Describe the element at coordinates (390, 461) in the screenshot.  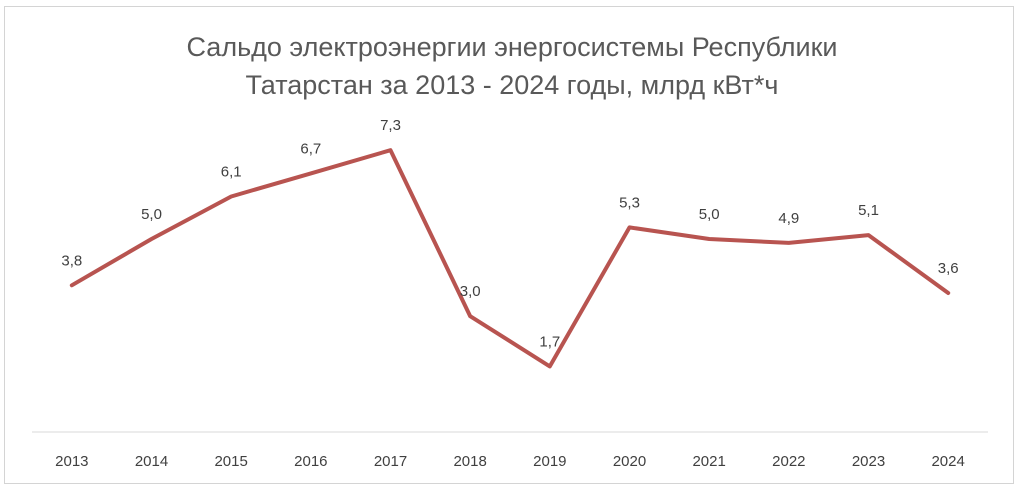
I see `x-tick-label-2017: 2017` at that location.